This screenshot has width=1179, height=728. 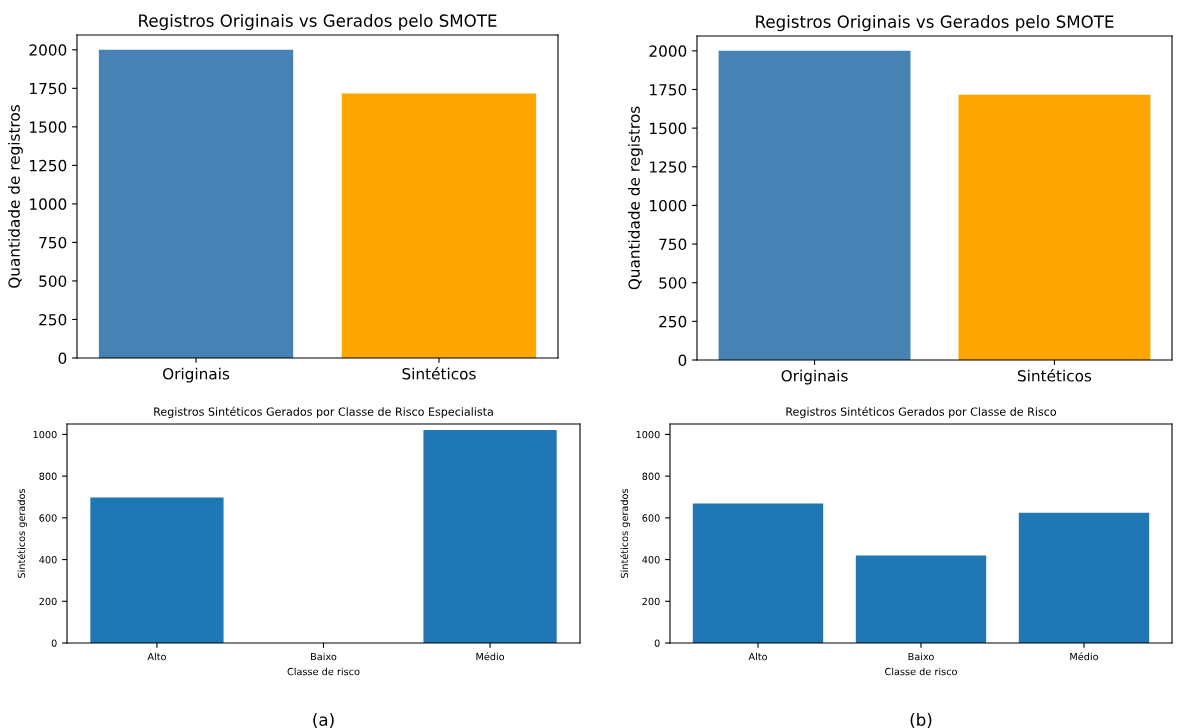 What do you see at coordinates (921, 720) in the screenshot?
I see `text: (b)` at bounding box center [921, 720].